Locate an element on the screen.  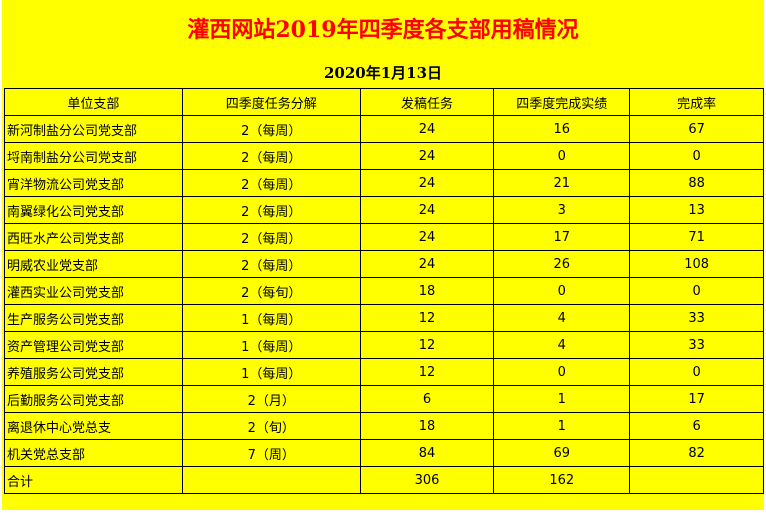
unit-cell: 离退休中心党总支 is located at coordinates (93, 426).